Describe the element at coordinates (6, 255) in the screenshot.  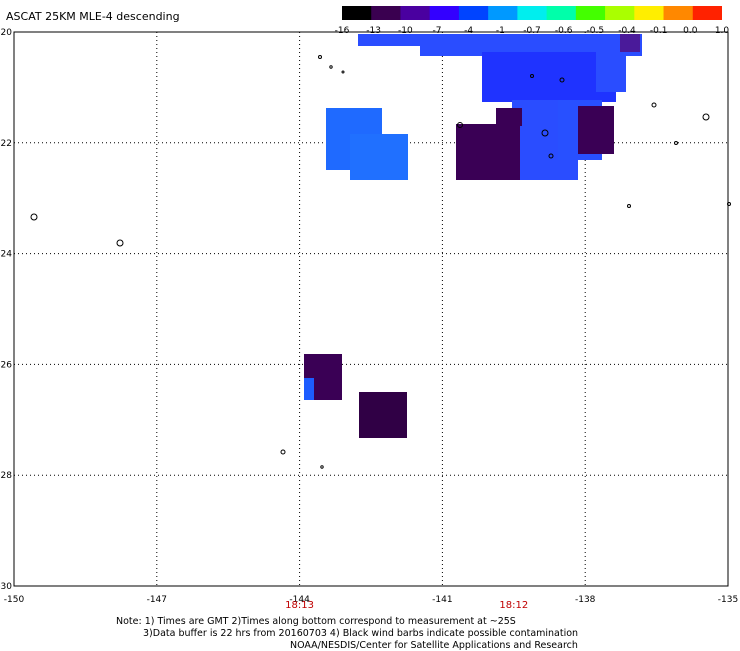
I see `latitude-label: -24` at that location.